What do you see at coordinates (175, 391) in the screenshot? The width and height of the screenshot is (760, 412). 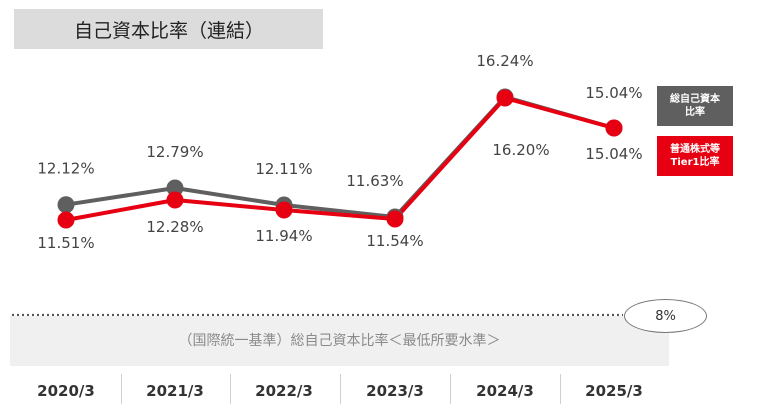 I see `x-tick-label: 2021/3` at bounding box center [175, 391].